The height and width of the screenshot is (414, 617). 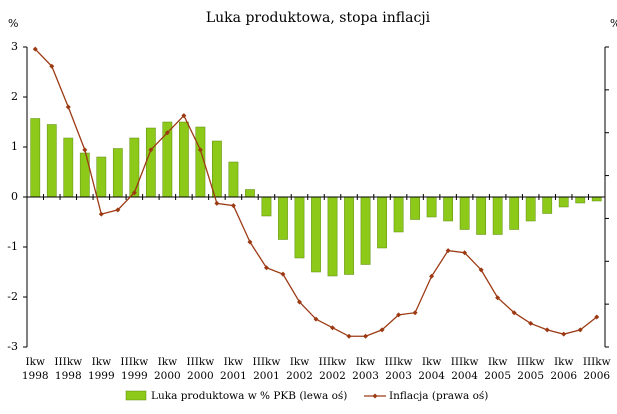 What do you see at coordinates (596, 369) in the screenshot?
I see `x-tick-label: IIIkw 2006` at bounding box center [596, 369].